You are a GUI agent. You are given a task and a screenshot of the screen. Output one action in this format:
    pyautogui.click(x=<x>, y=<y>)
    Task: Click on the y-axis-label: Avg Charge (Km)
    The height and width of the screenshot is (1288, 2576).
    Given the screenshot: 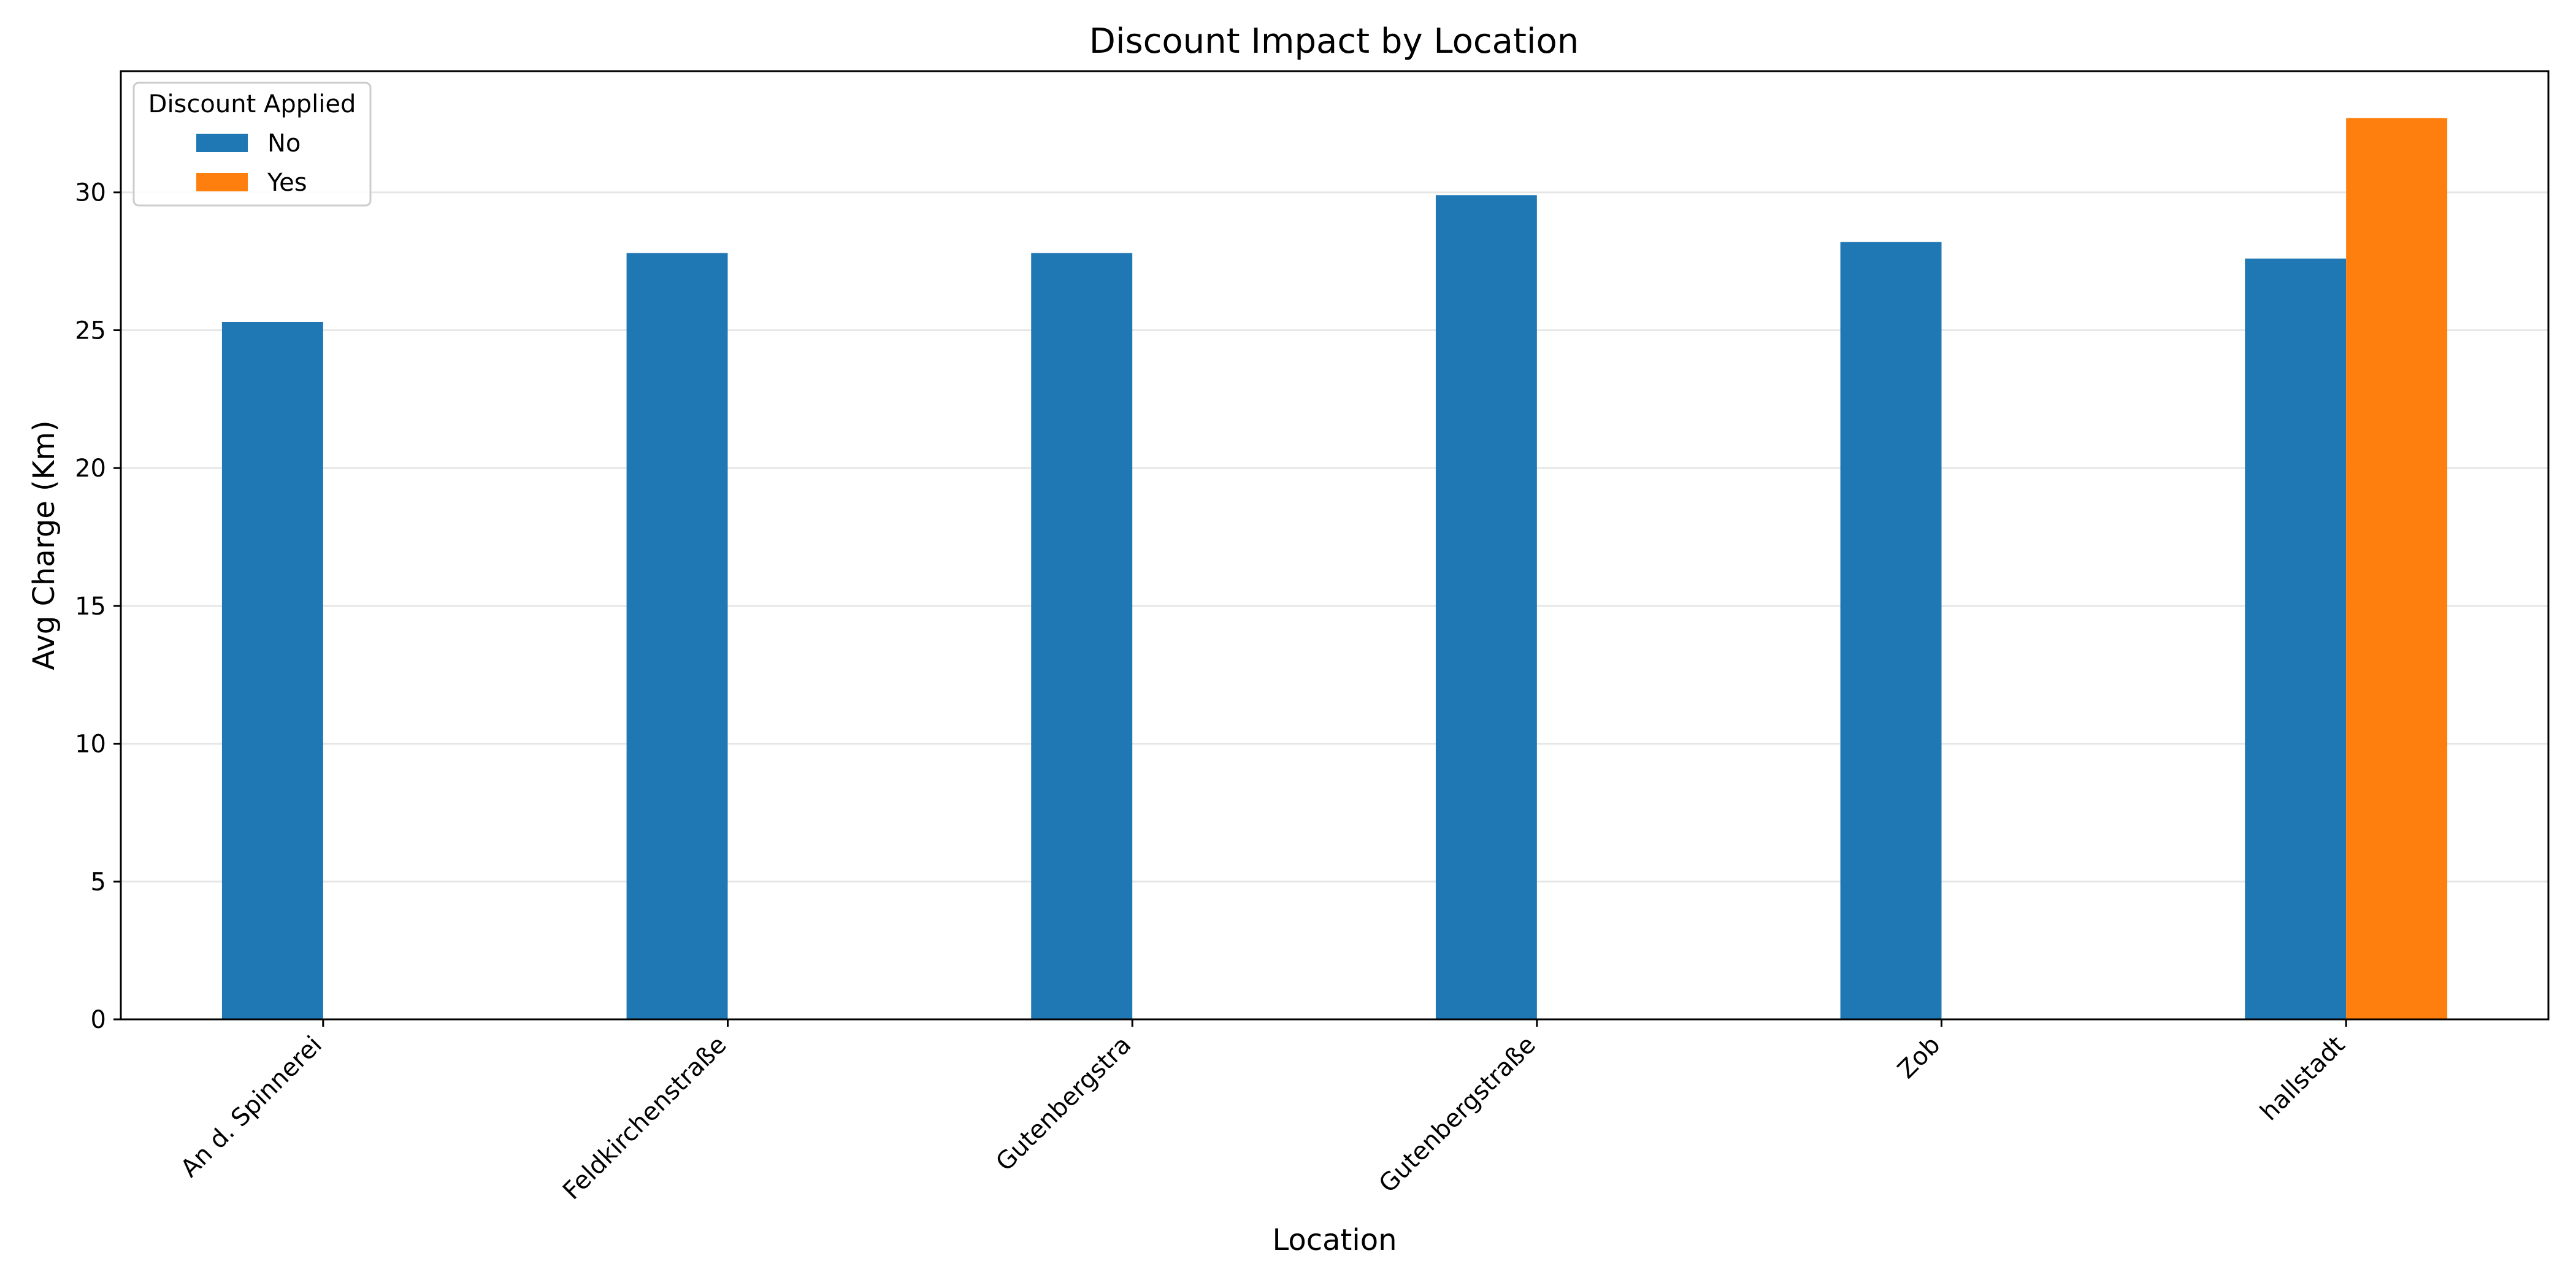 What is the action you would take?
    pyautogui.click(x=44, y=545)
    